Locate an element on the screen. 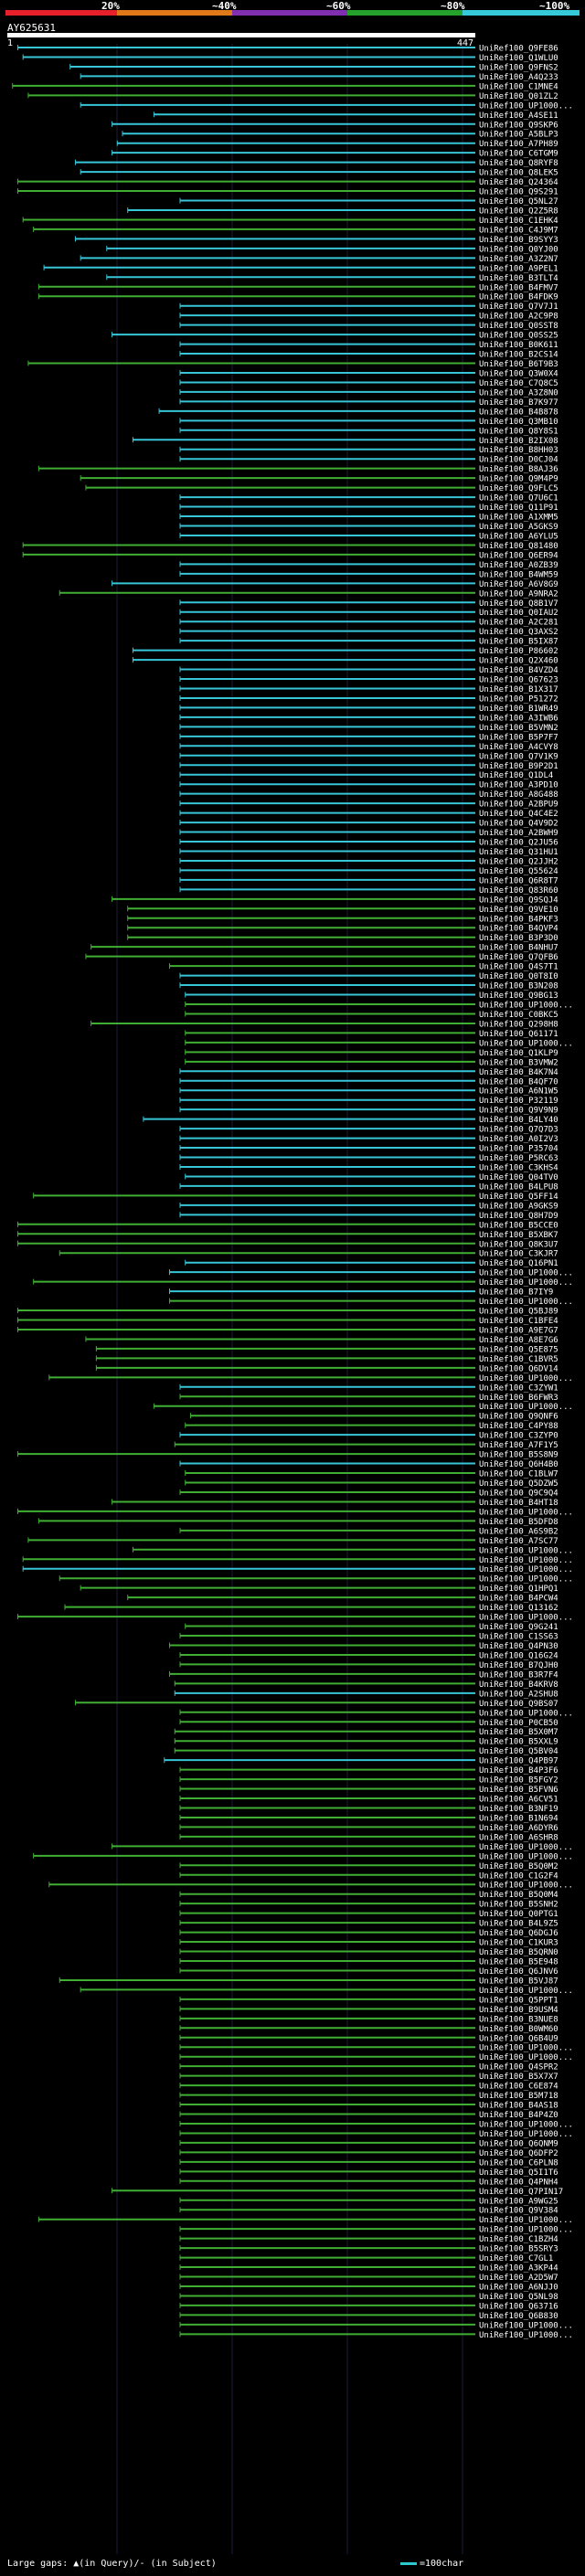 This screenshot has width=585, height=2576. hit-label: UniRef100_B9SYY3 is located at coordinates (518, 240).